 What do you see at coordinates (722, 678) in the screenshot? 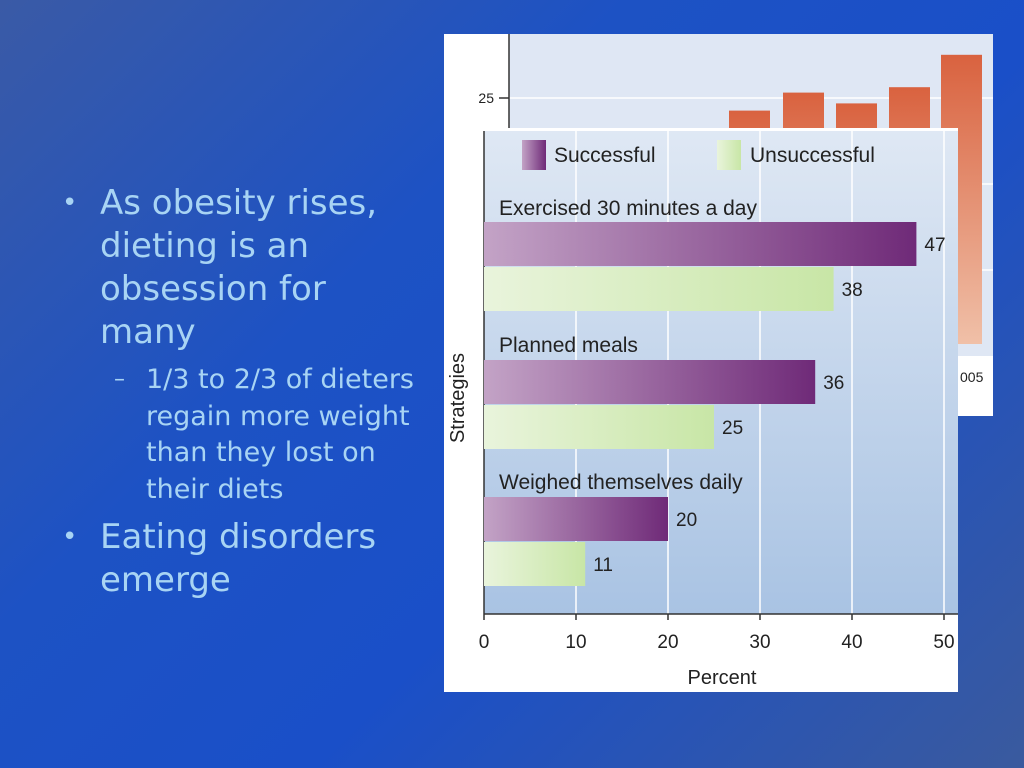
I see `x-axis-title: Percent` at bounding box center [722, 678].